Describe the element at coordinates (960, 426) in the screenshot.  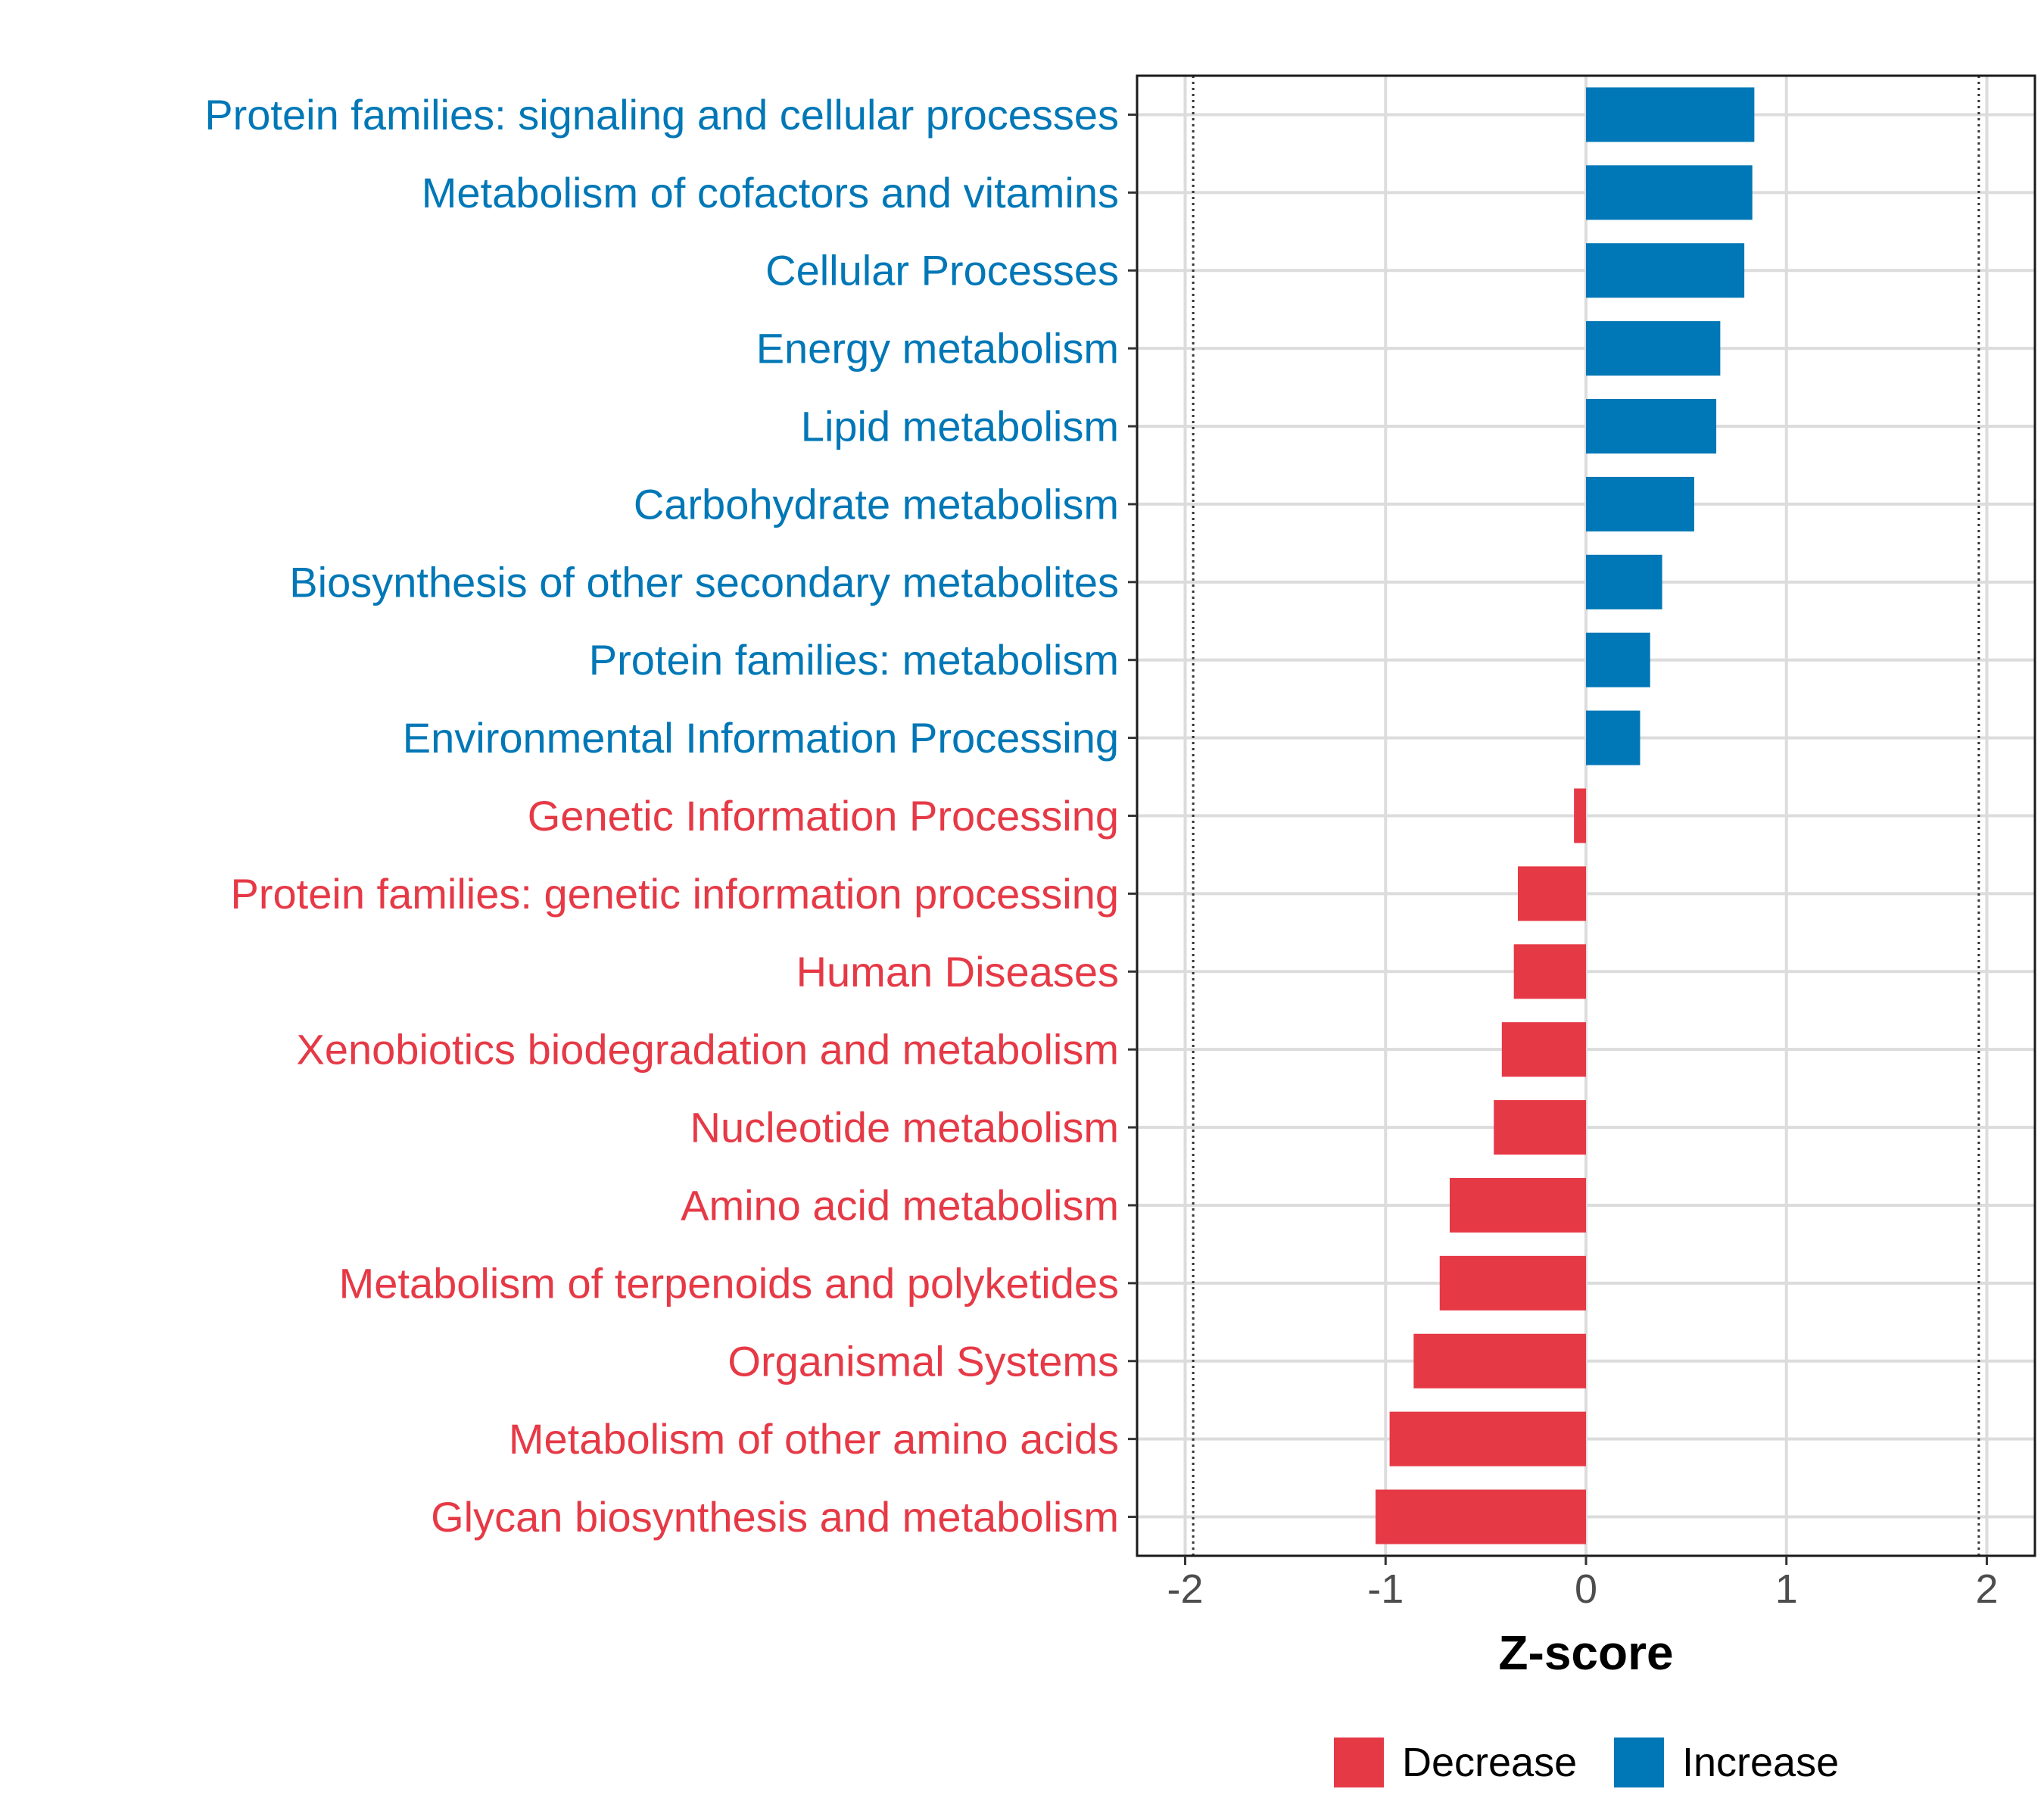
I see `category-label: Lipid metabolism` at that location.